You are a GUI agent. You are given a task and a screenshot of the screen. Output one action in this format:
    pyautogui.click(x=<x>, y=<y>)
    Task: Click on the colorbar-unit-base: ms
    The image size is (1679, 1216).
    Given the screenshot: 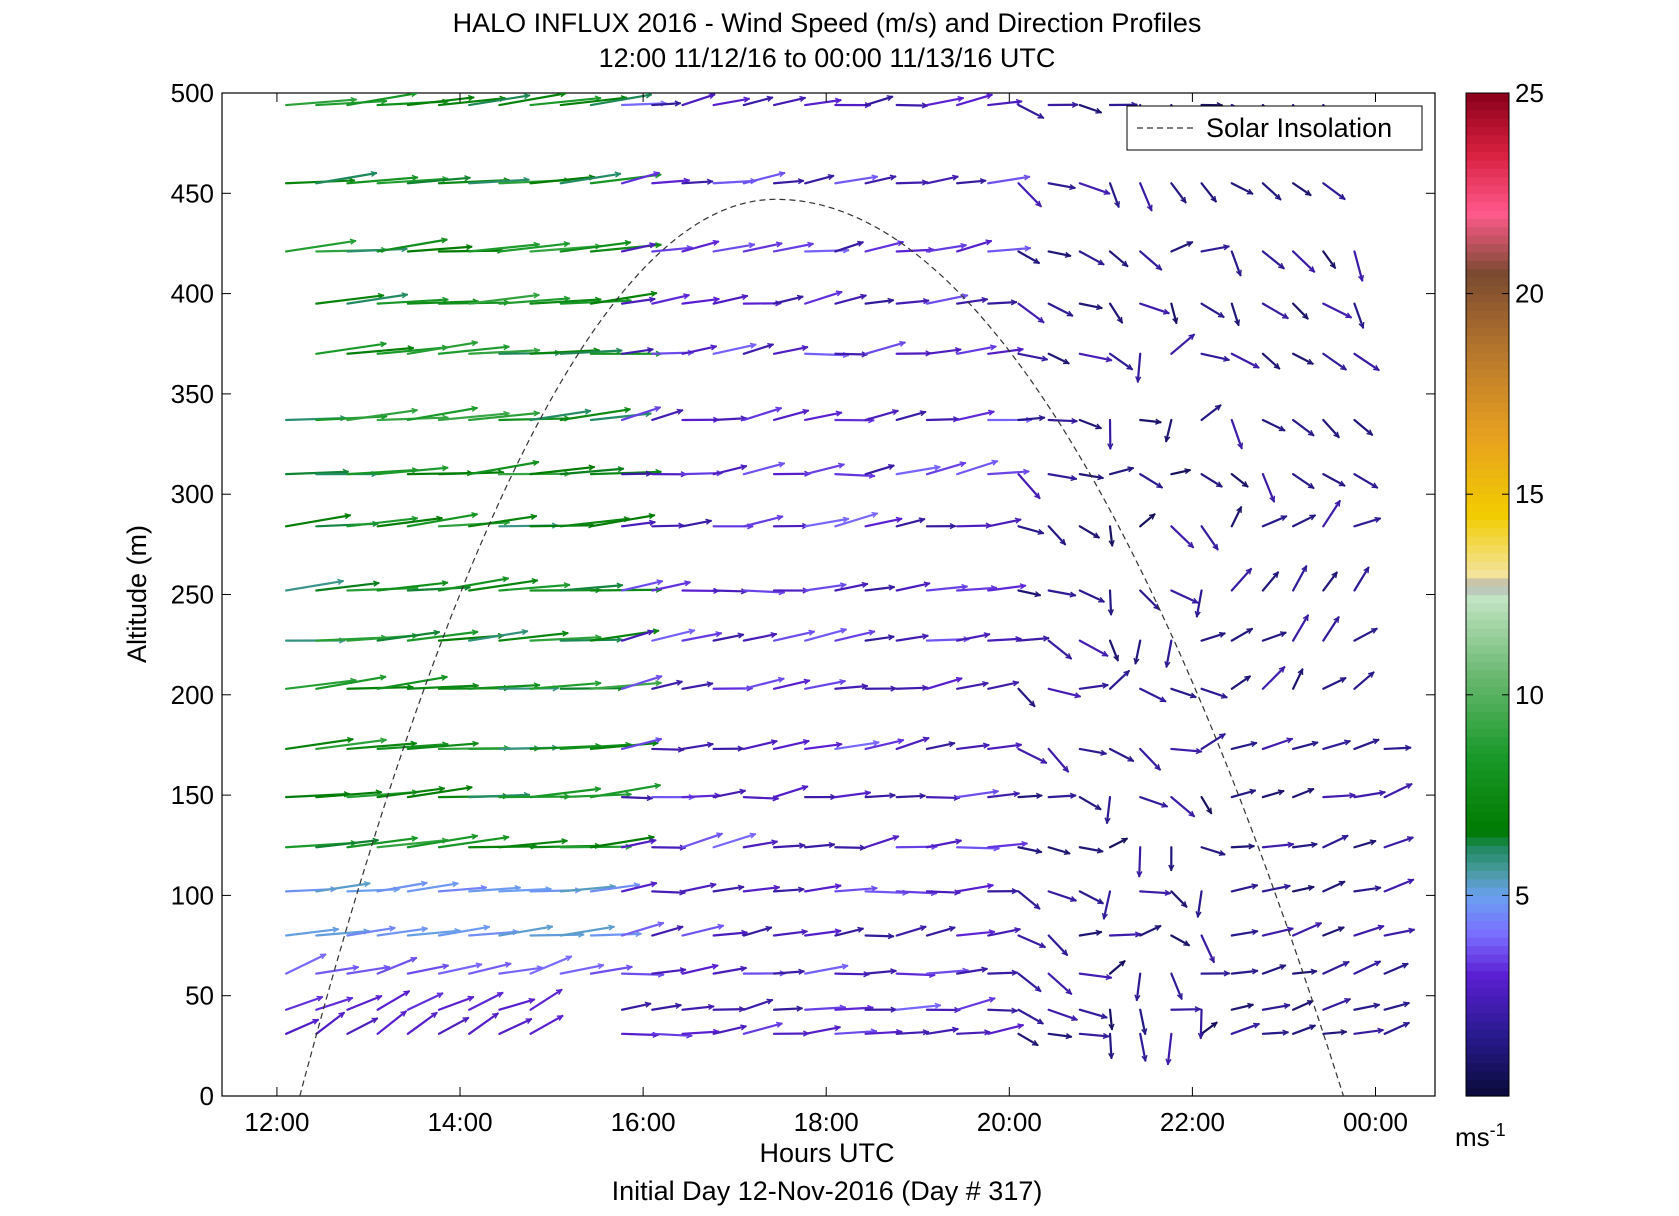 What is the action you would take?
    pyautogui.click(x=1472, y=1137)
    